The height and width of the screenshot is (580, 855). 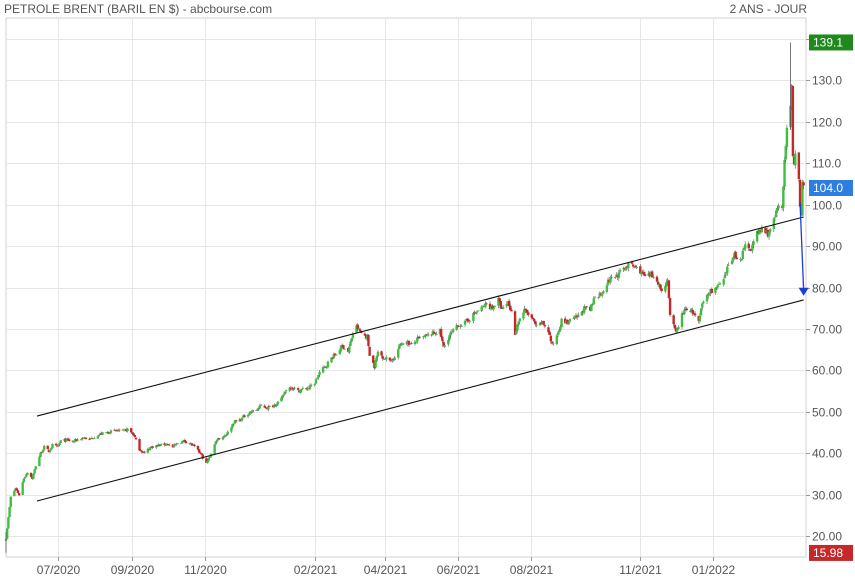 What do you see at coordinates (831, 552) in the screenshot?
I see `value-badge: 15.98` at bounding box center [831, 552].